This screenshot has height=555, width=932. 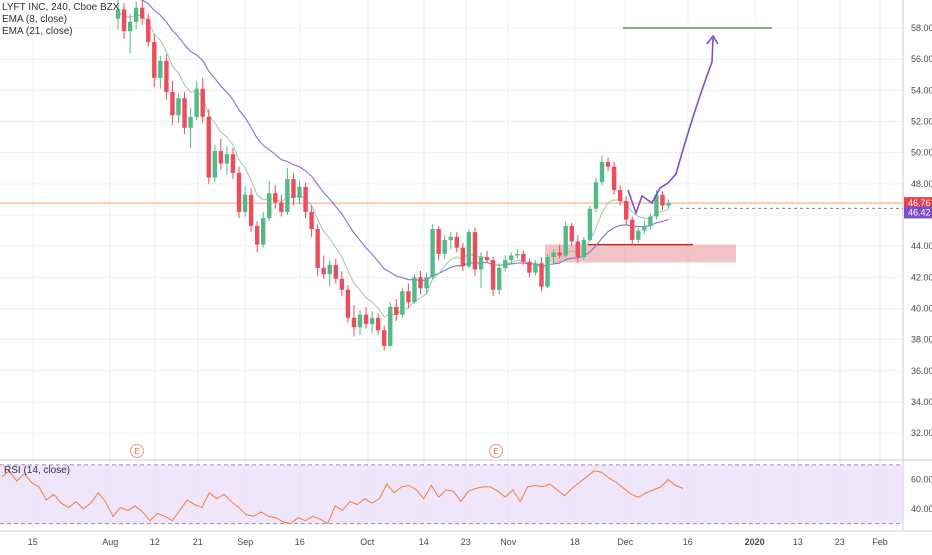 What do you see at coordinates (198, 542) in the screenshot?
I see `time-axis-label: 21` at bounding box center [198, 542].